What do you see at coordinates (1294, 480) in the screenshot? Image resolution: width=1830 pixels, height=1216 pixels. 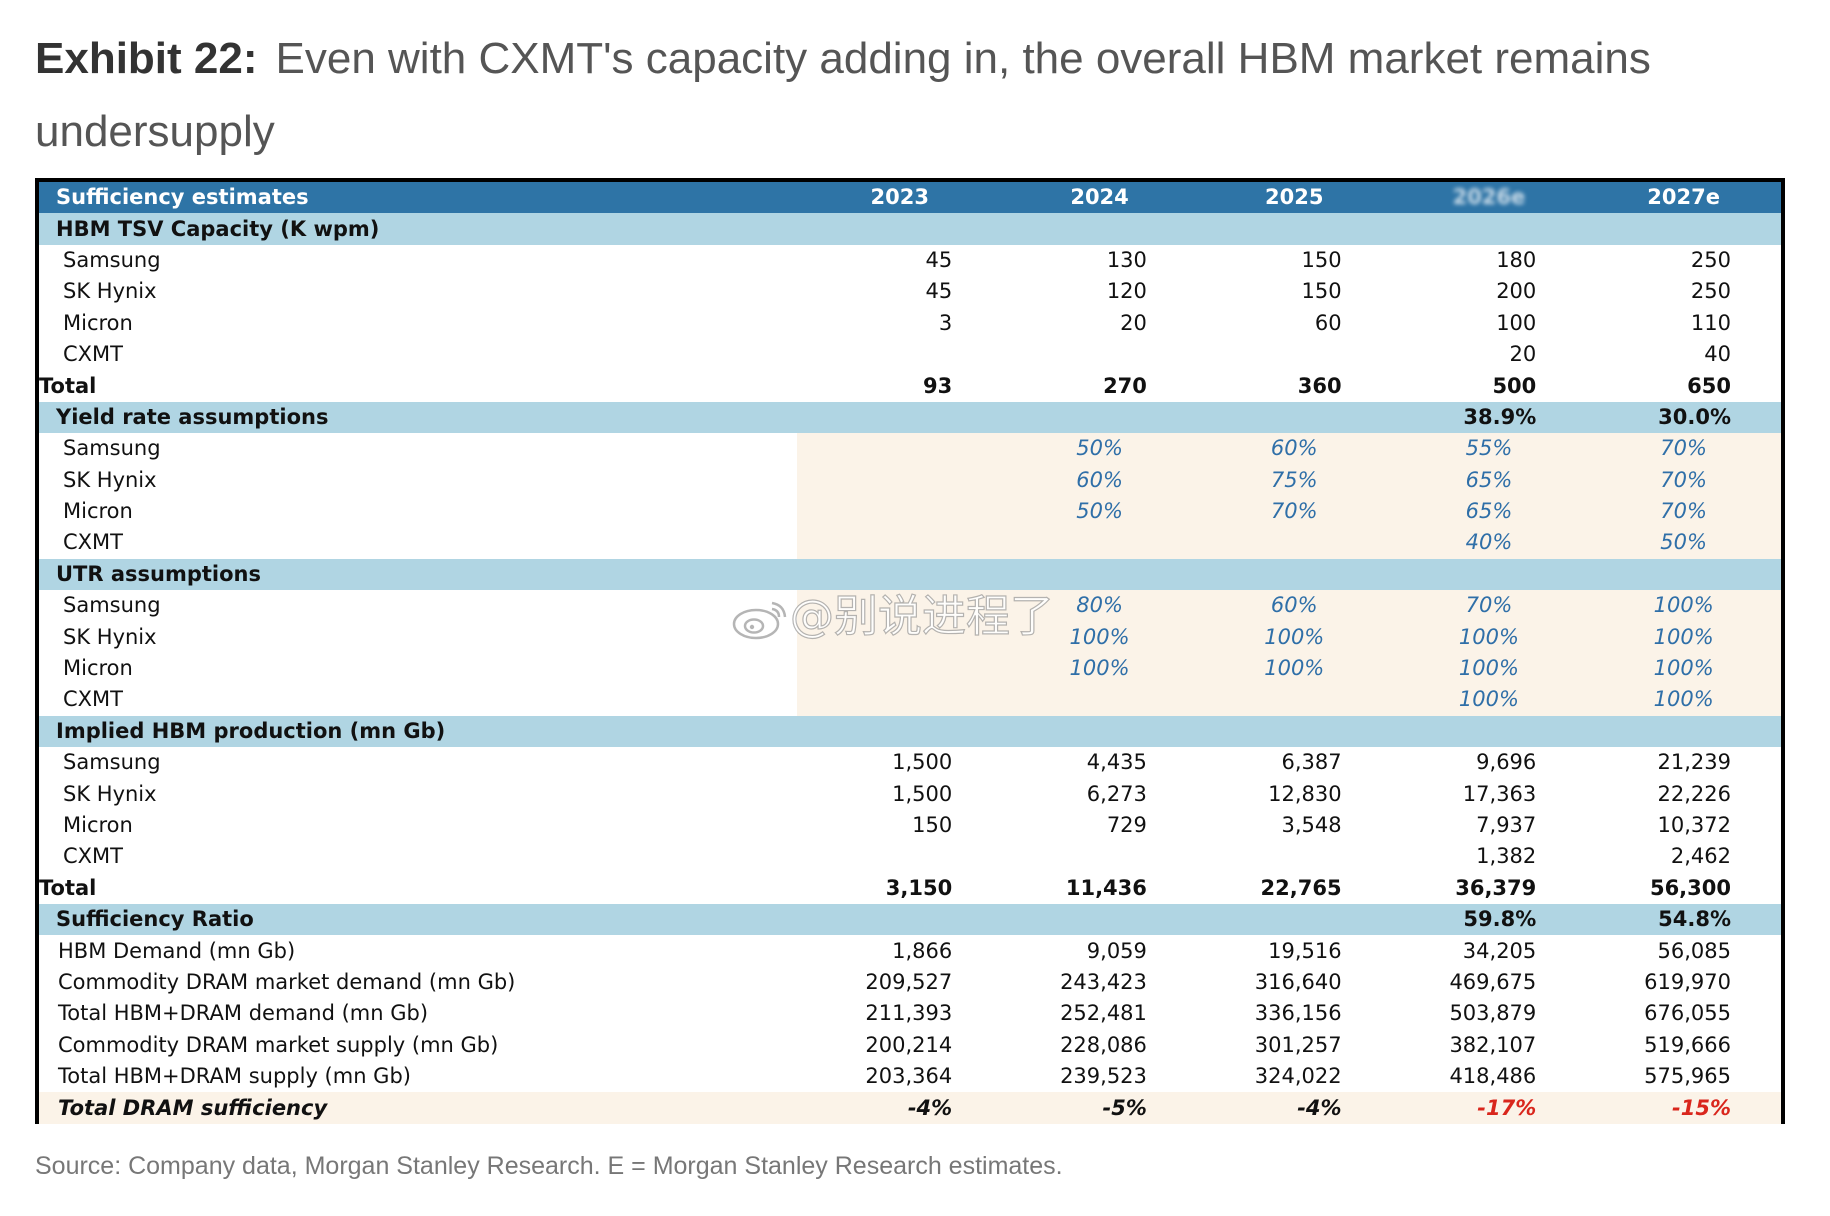 I see `row-value: 75%` at bounding box center [1294, 480].